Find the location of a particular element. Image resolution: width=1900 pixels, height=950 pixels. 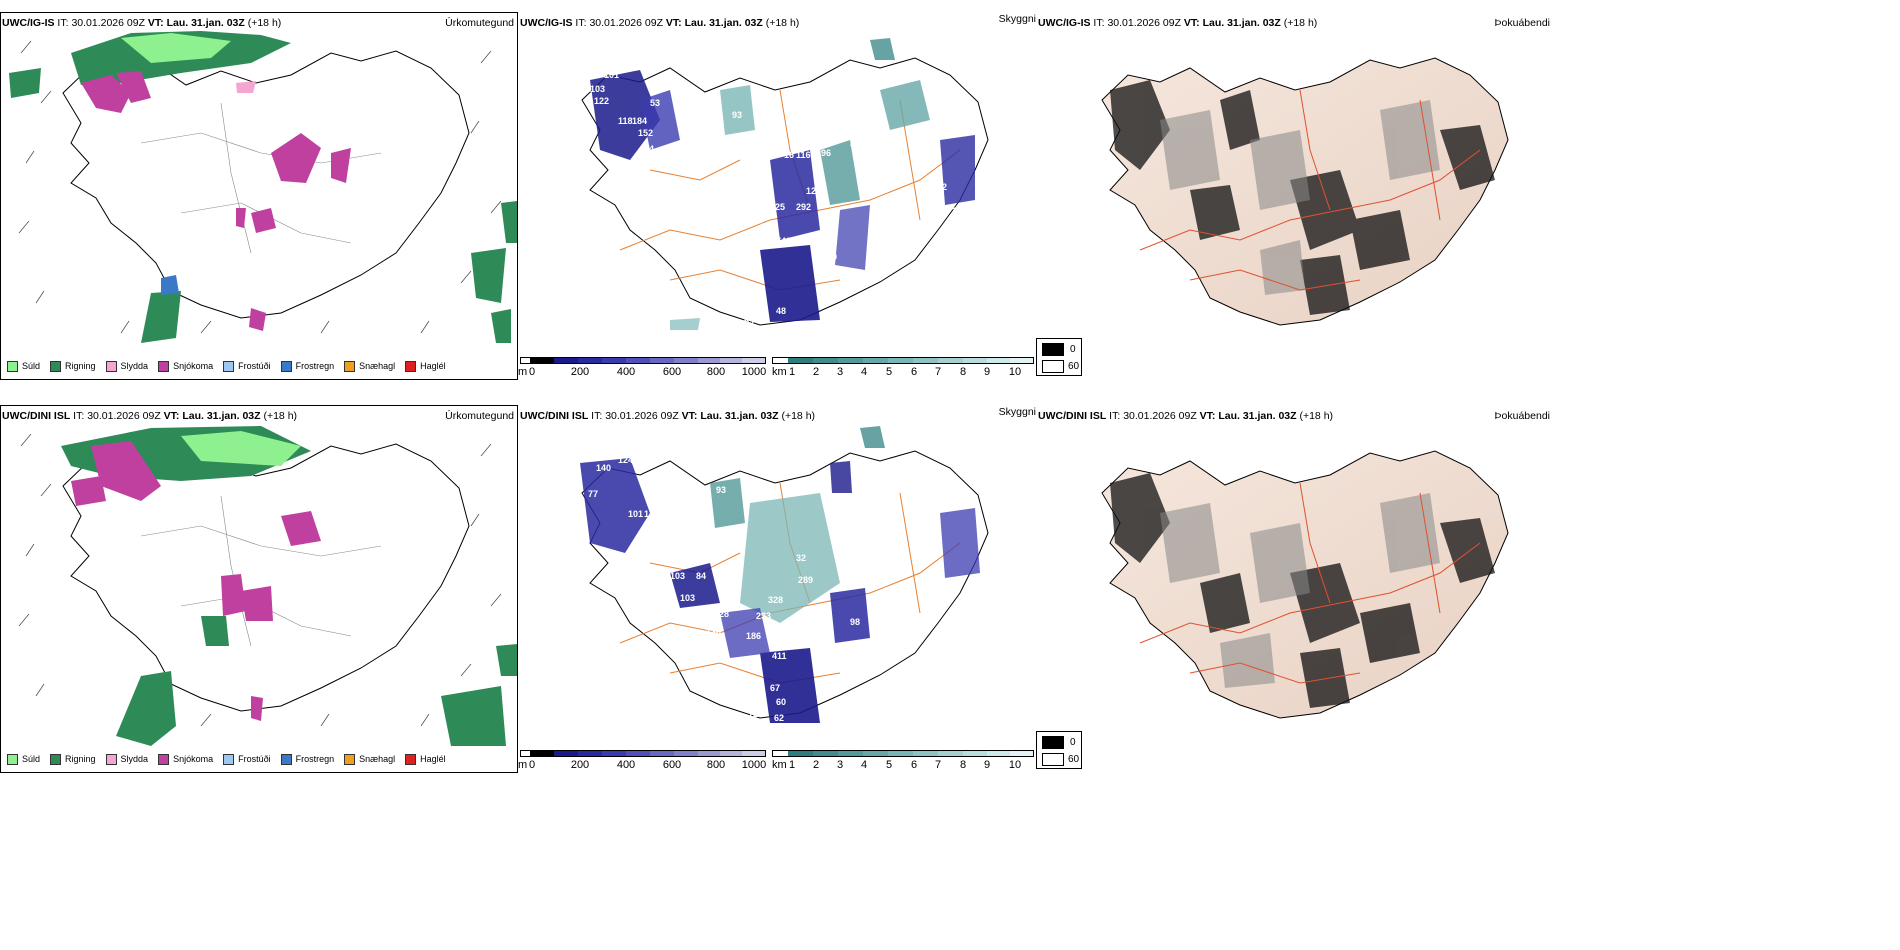

vis-label: 116 is located at coordinates (803, 155).